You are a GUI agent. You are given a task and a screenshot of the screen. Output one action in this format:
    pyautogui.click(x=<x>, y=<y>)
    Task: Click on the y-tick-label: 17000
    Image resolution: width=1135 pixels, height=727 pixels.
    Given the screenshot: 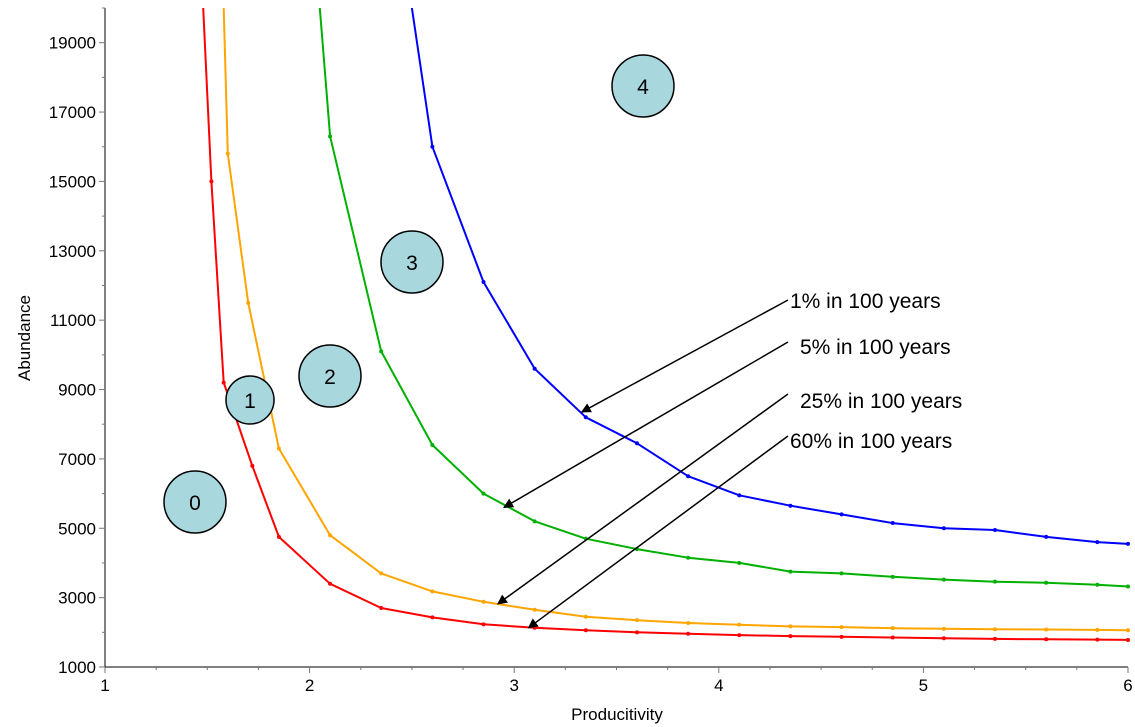 What is the action you would take?
    pyautogui.click(x=72, y=112)
    